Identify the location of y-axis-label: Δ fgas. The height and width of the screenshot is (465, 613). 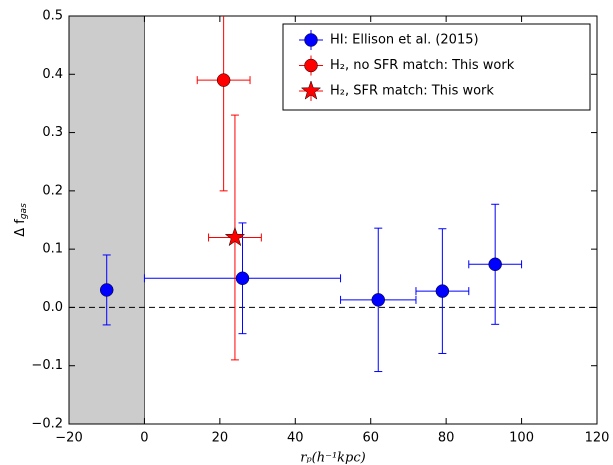
(21, 220).